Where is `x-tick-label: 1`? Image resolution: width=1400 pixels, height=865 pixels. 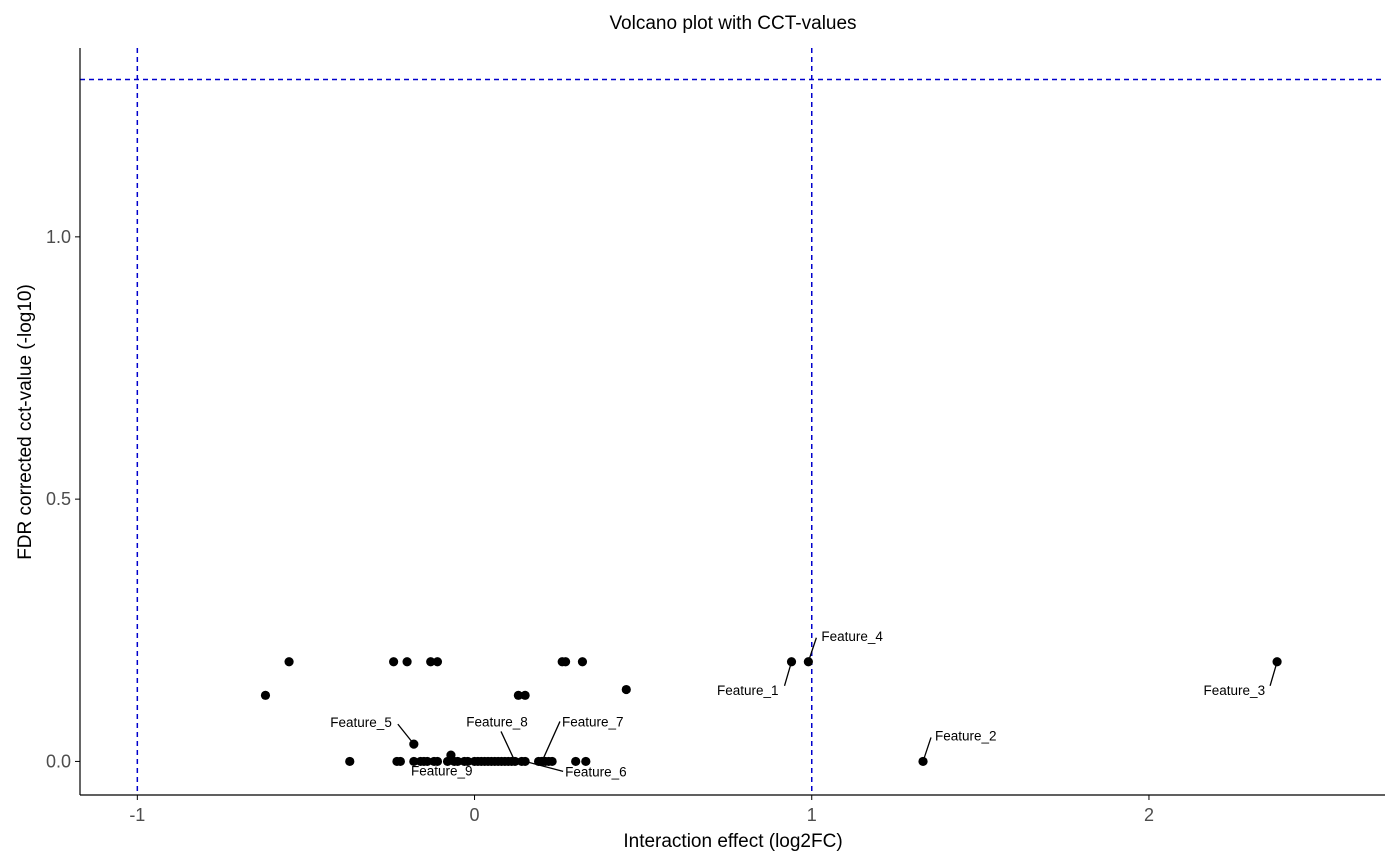
x-tick-label: 1 is located at coordinates (812, 815).